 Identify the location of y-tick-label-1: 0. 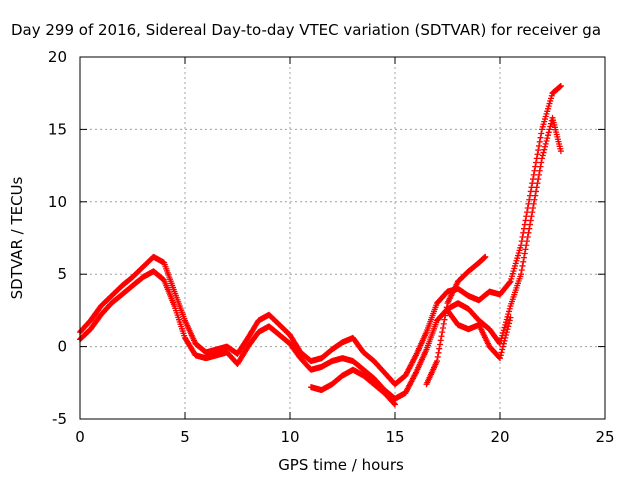
(62, 347).